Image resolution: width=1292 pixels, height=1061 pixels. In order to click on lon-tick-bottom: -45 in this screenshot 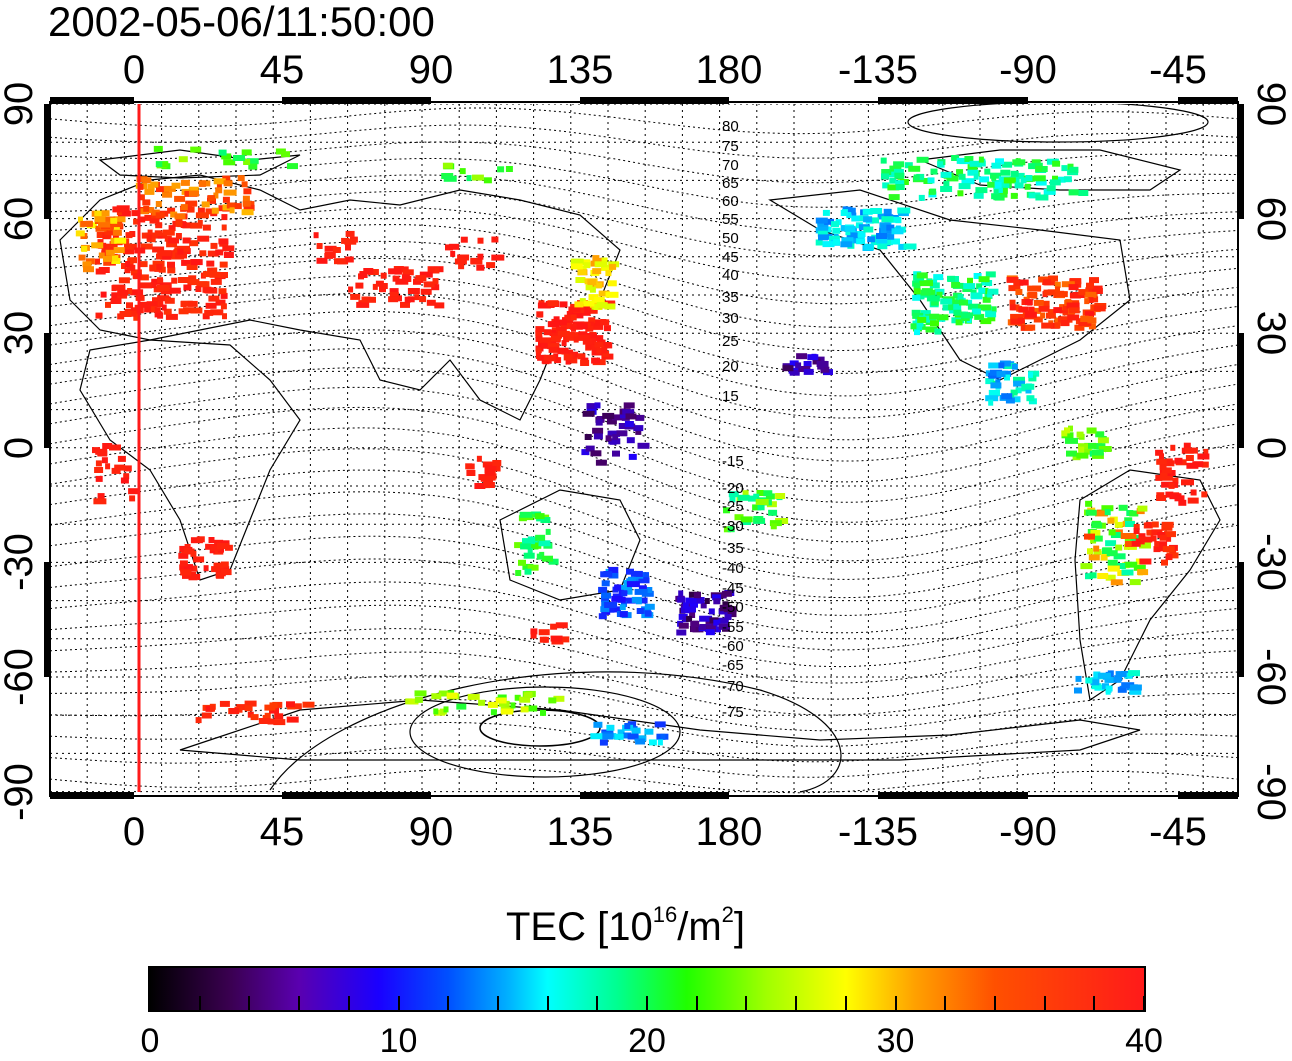, I will do `click(1178, 832)`.